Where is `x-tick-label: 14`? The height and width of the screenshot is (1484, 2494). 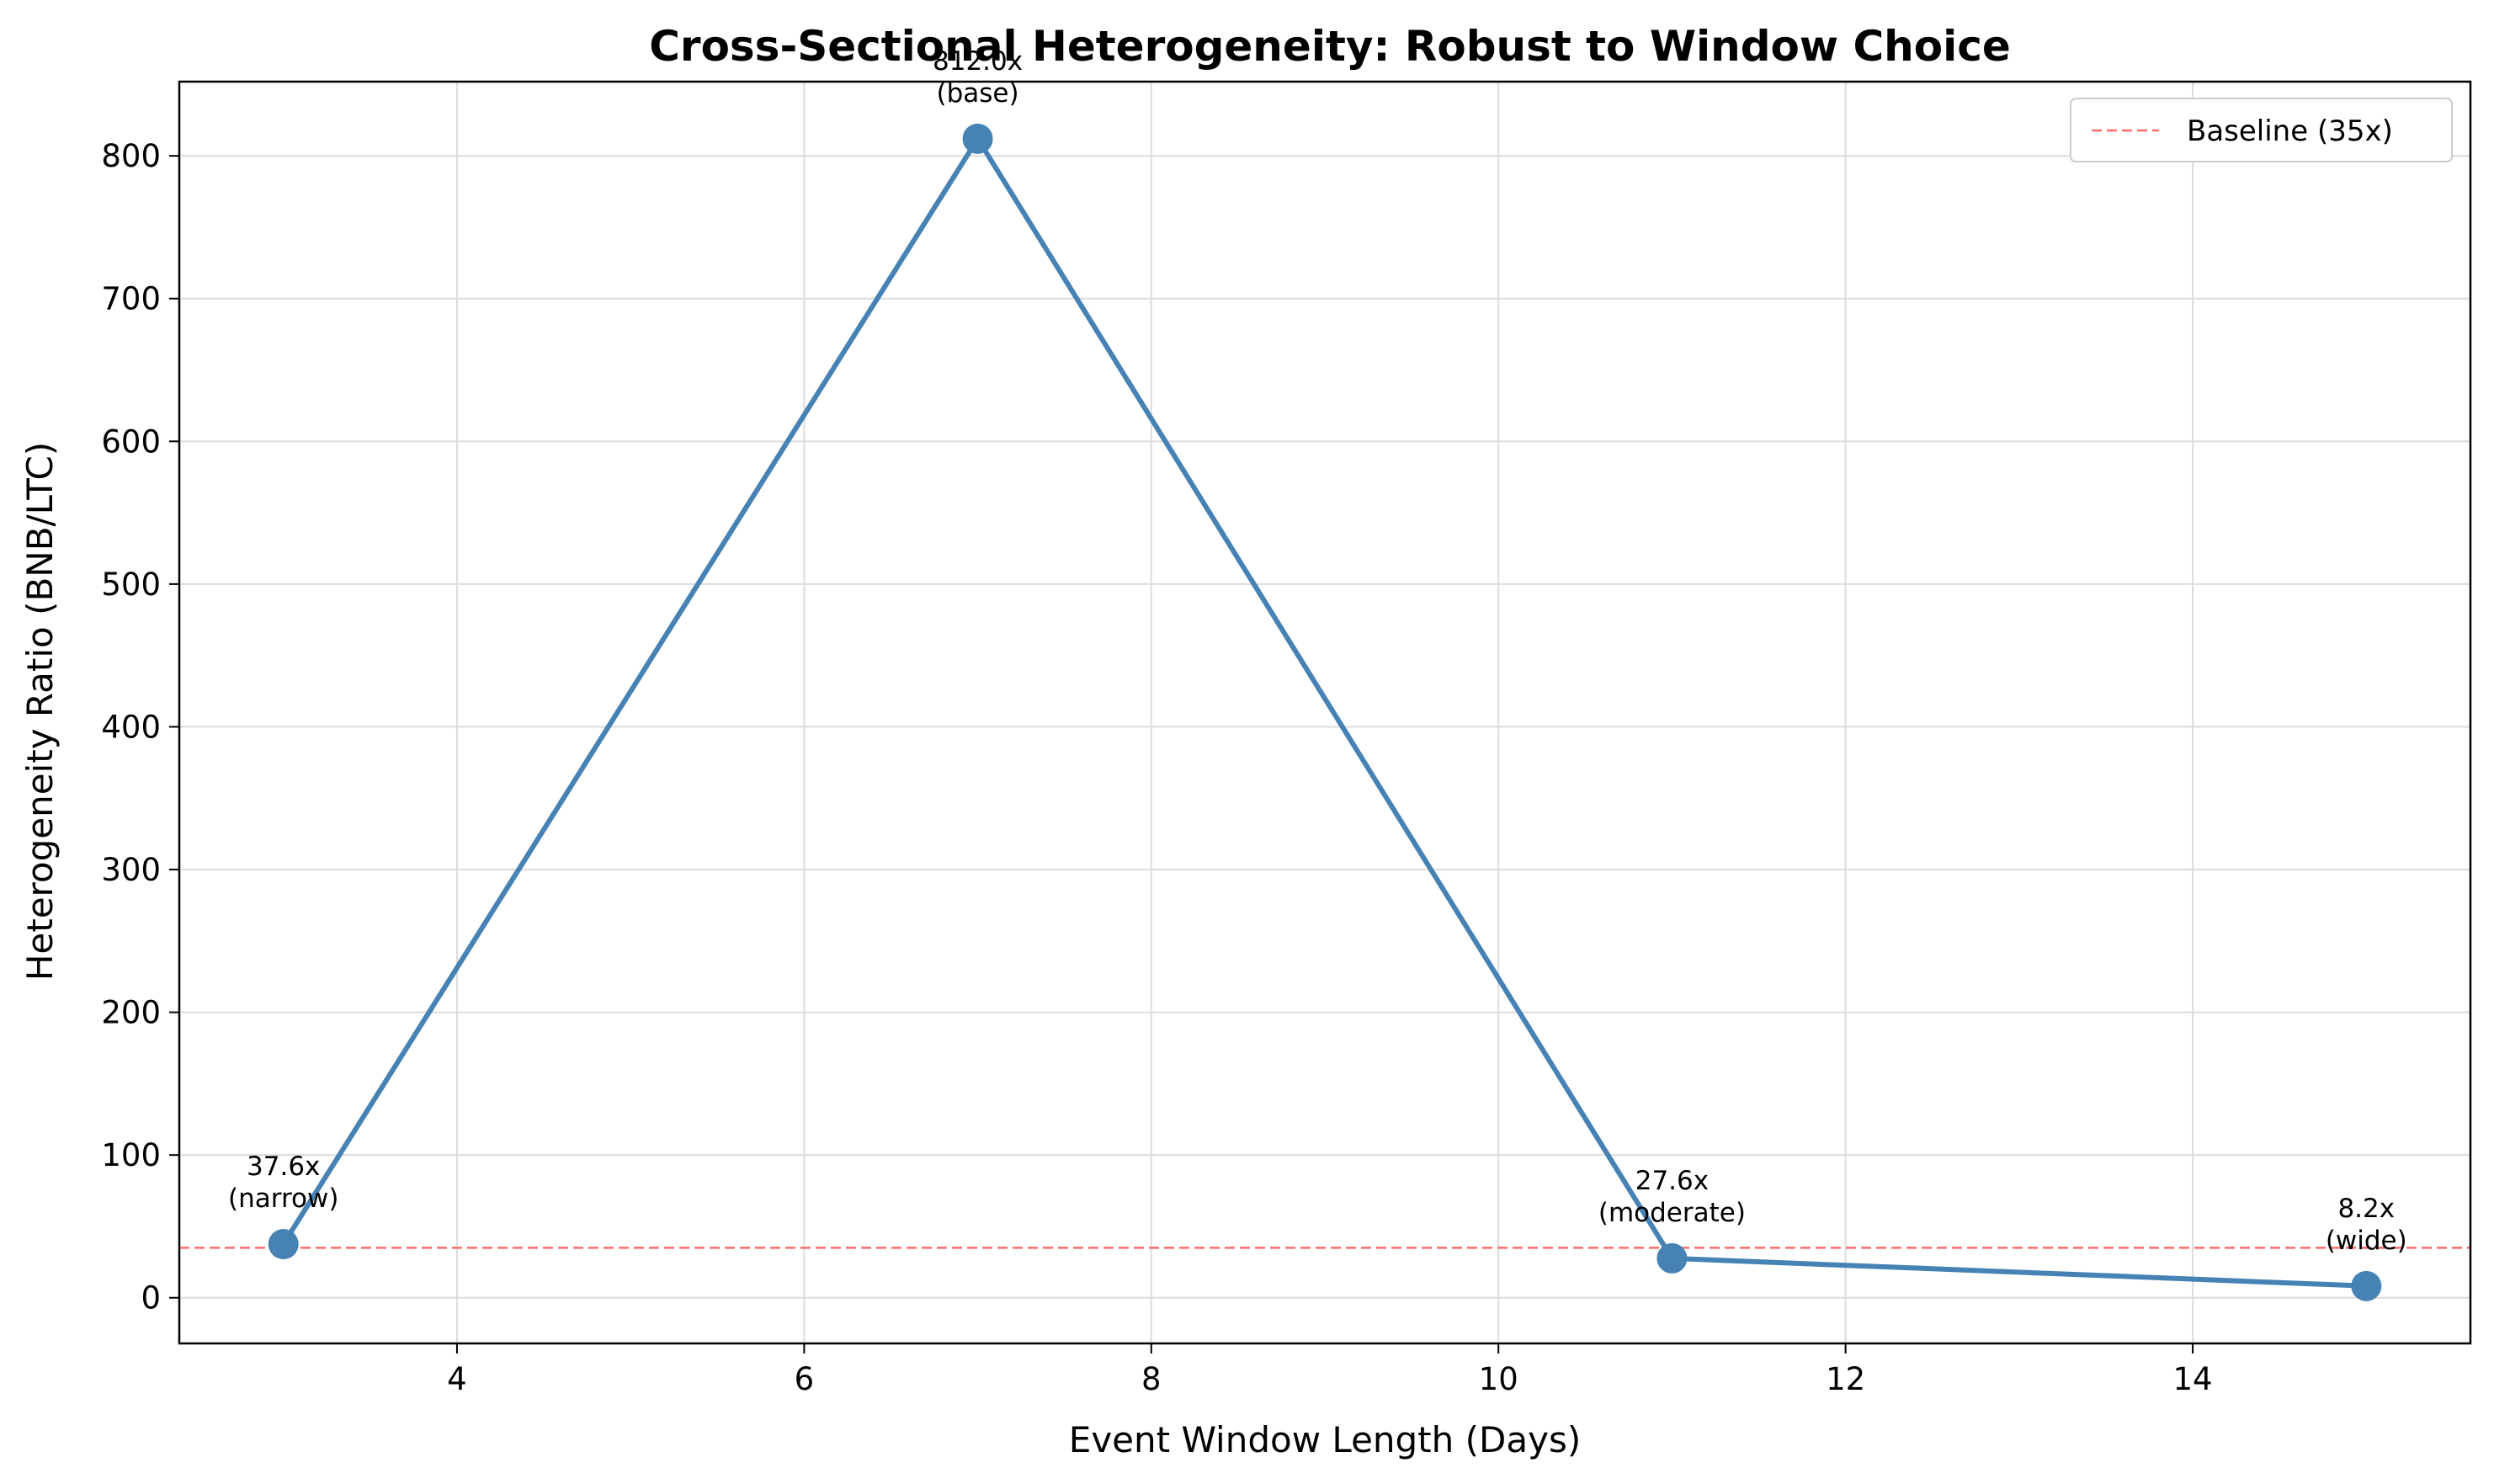 x-tick-label: 14 is located at coordinates (2193, 1379).